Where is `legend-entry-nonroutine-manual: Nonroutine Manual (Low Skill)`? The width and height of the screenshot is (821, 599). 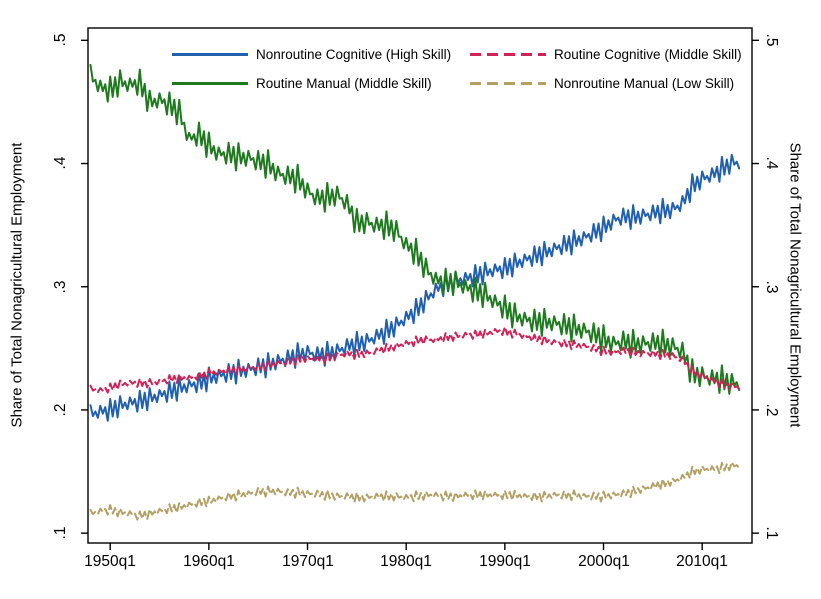 legend-entry-nonroutine-manual: Nonroutine Manual (Low Skill) is located at coordinates (615, 84).